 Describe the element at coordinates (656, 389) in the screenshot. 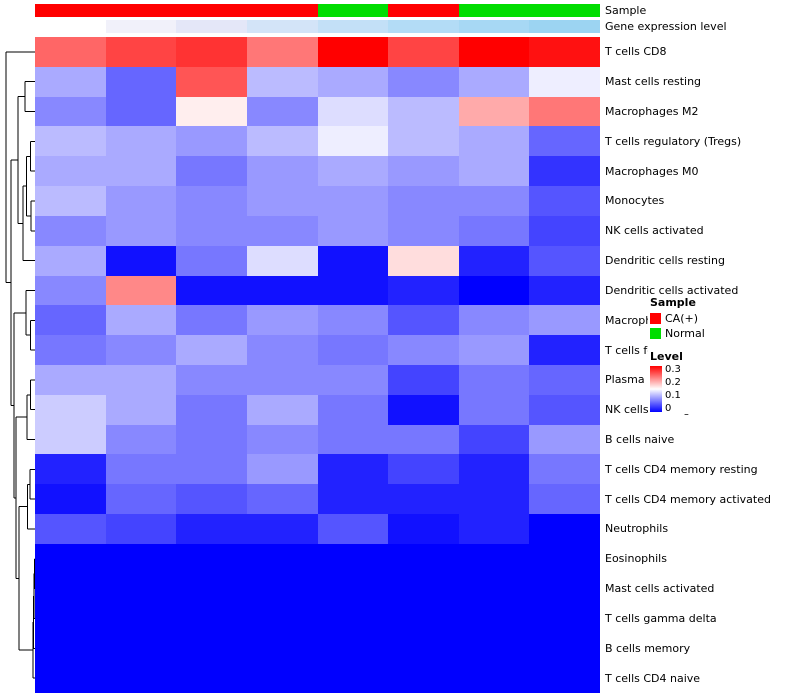

I see `level-gradient-bar` at that location.